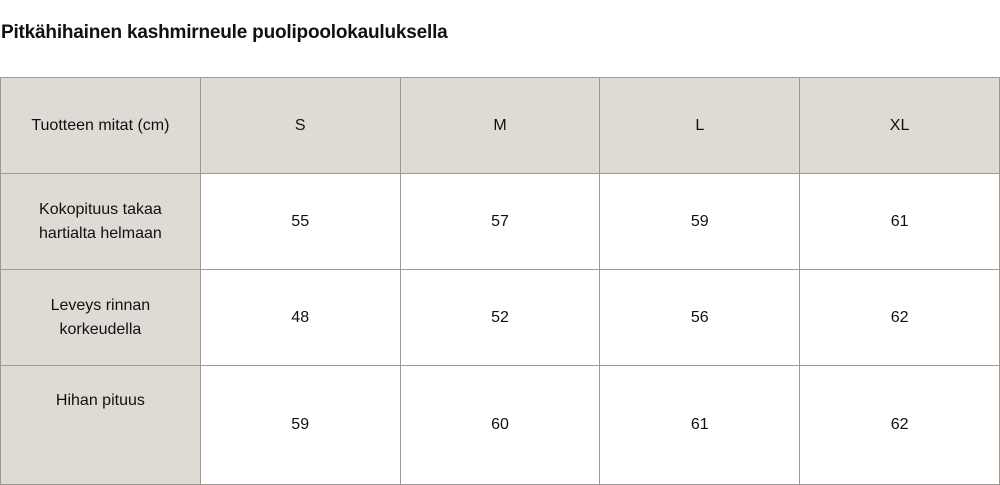 The height and width of the screenshot is (485, 1000). I want to click on header-cell: M, so click(500, 125).